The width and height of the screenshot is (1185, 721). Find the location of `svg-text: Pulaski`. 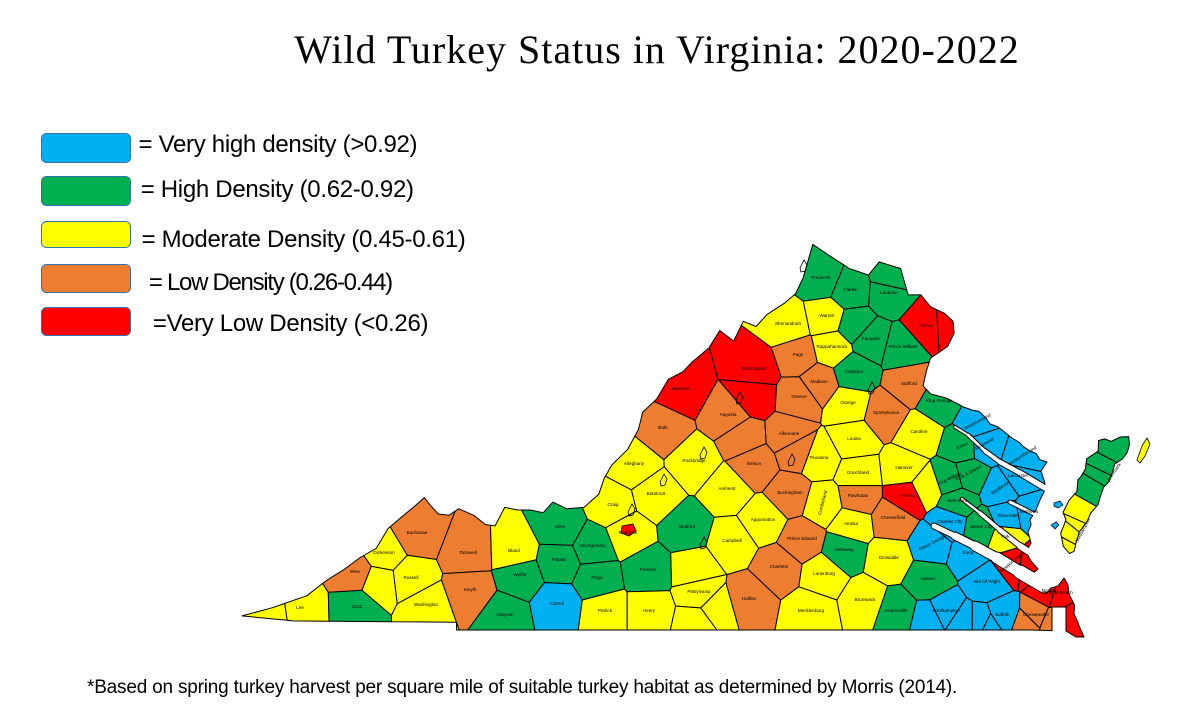

svg-text: Pulaski is located at coordinates (559, 559).